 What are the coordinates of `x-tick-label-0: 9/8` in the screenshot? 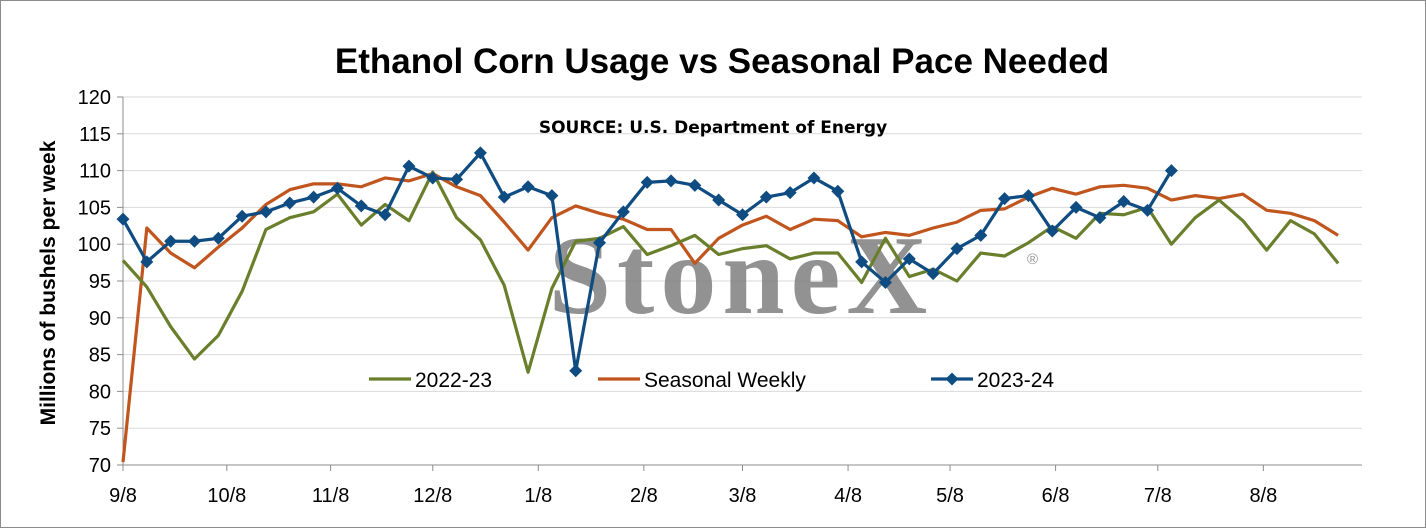 It's located at (123, 496).